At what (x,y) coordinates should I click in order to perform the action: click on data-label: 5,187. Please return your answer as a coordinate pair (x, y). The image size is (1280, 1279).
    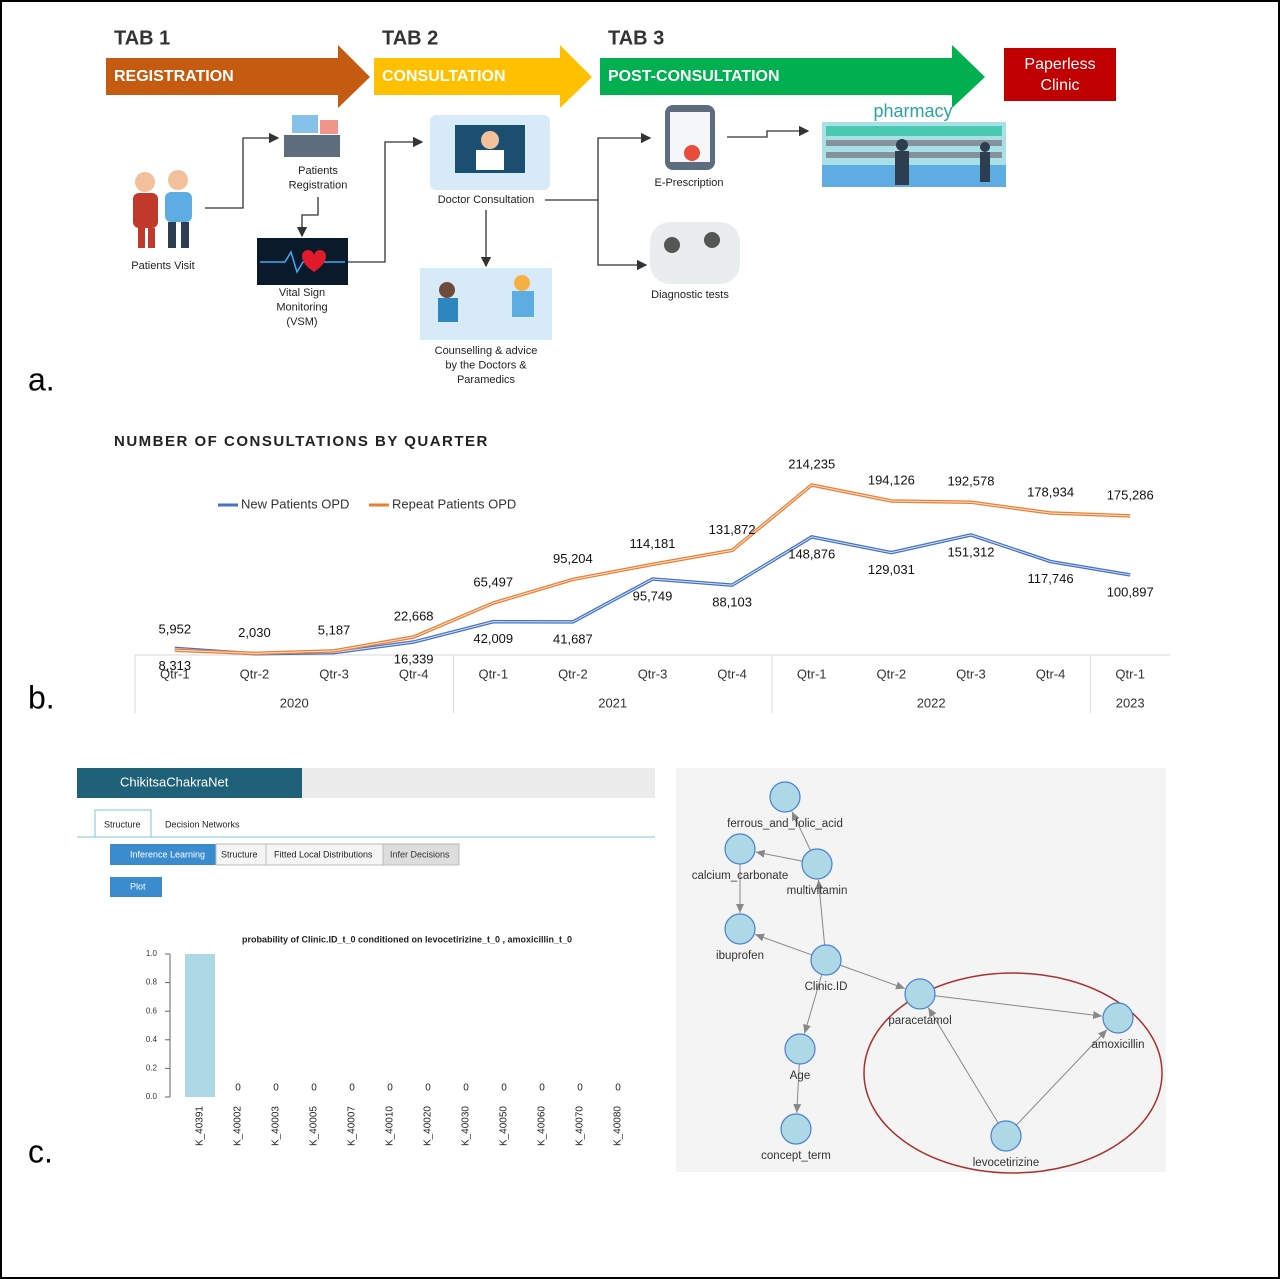
    Looking at the image, I should click on (334, 629).